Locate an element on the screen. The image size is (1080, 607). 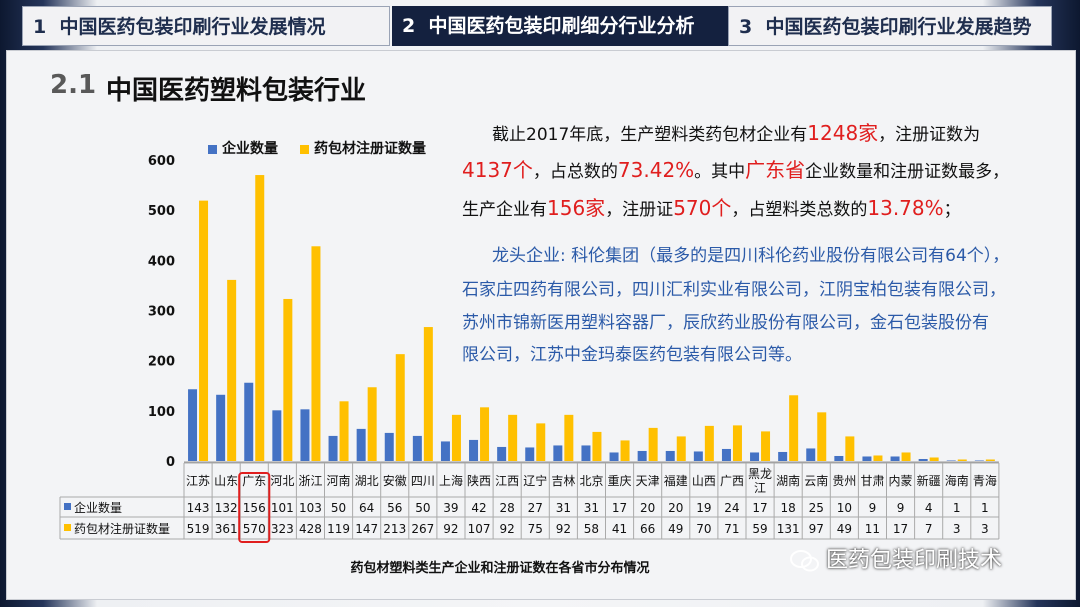
legend-item-certificate-count: 药包材注册证数量 is located at coordinates (363, 148).